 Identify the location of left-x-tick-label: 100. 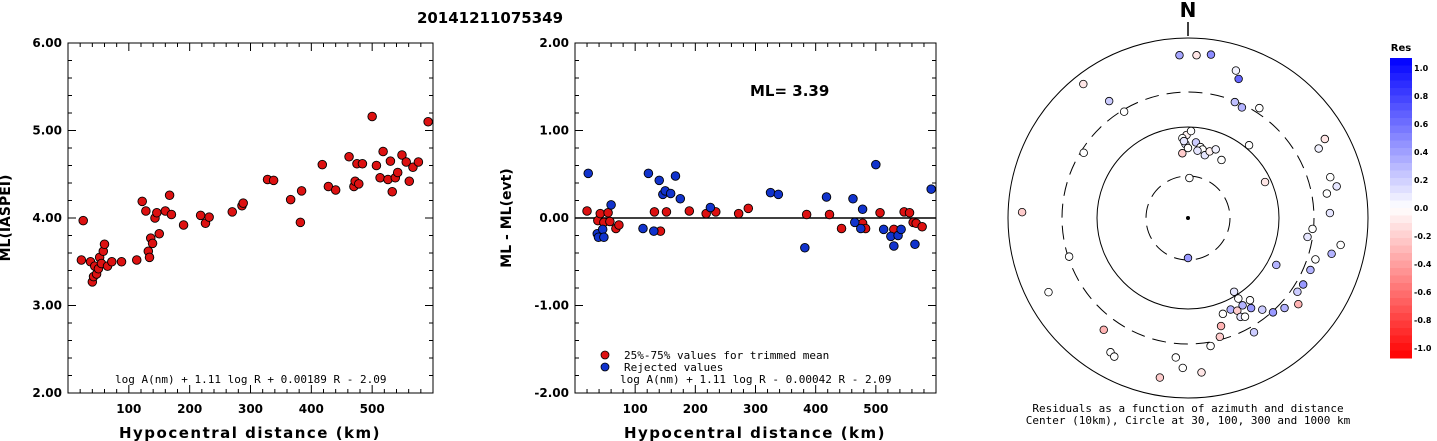
(128, 409).